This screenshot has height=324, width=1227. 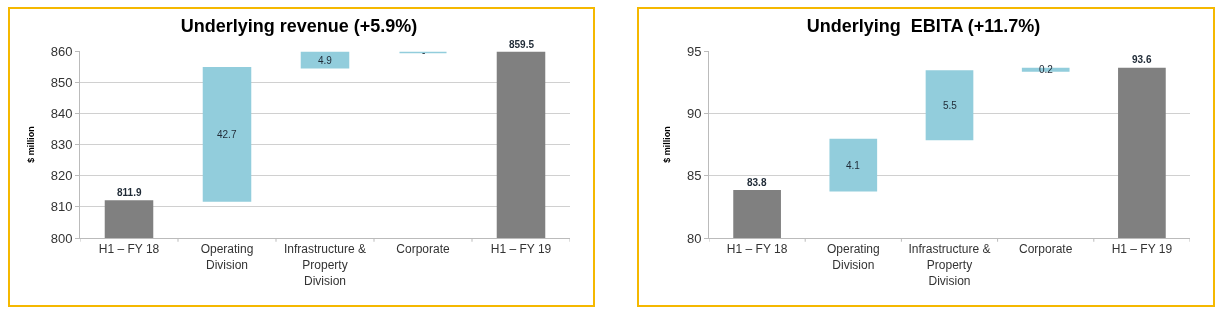 What do you see at coordinates (694, 51) in the screenshot?
I see `y-tick-label: 95` at bounding box center [694, 51].